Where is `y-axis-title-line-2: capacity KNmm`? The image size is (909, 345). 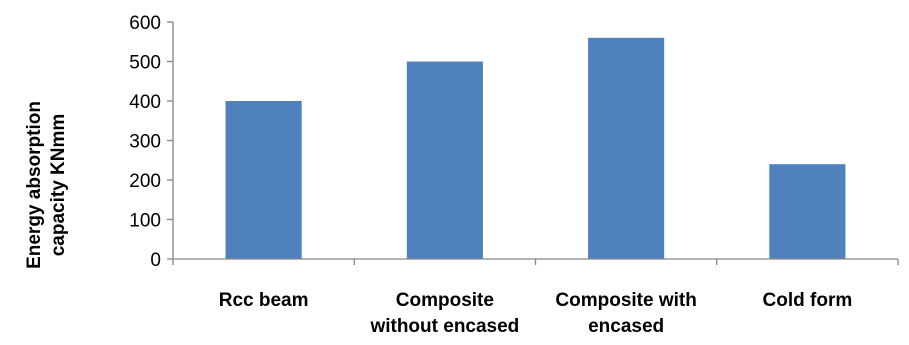 y-axis-title-line-2: capacity KNmm is located at coordinates (58, 185).